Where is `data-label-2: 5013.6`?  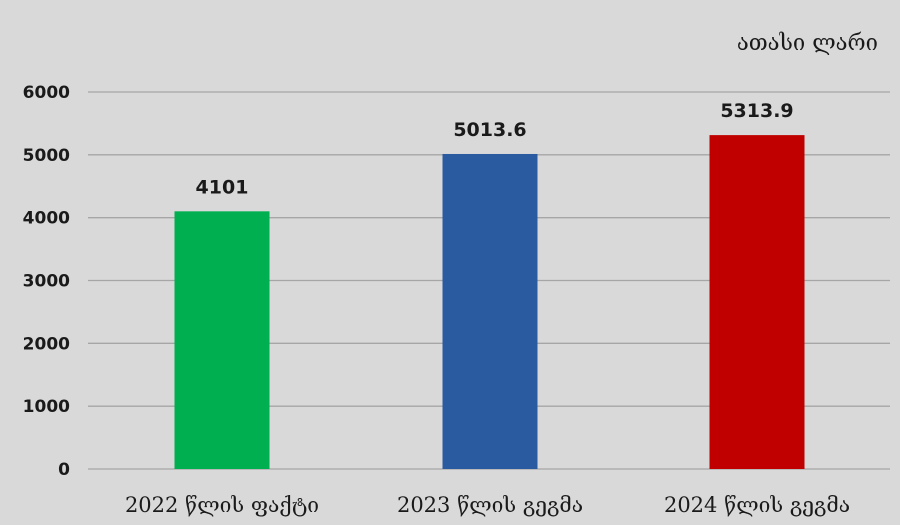 data-label-2: 5013.6 is located at coordinates (489, 130).